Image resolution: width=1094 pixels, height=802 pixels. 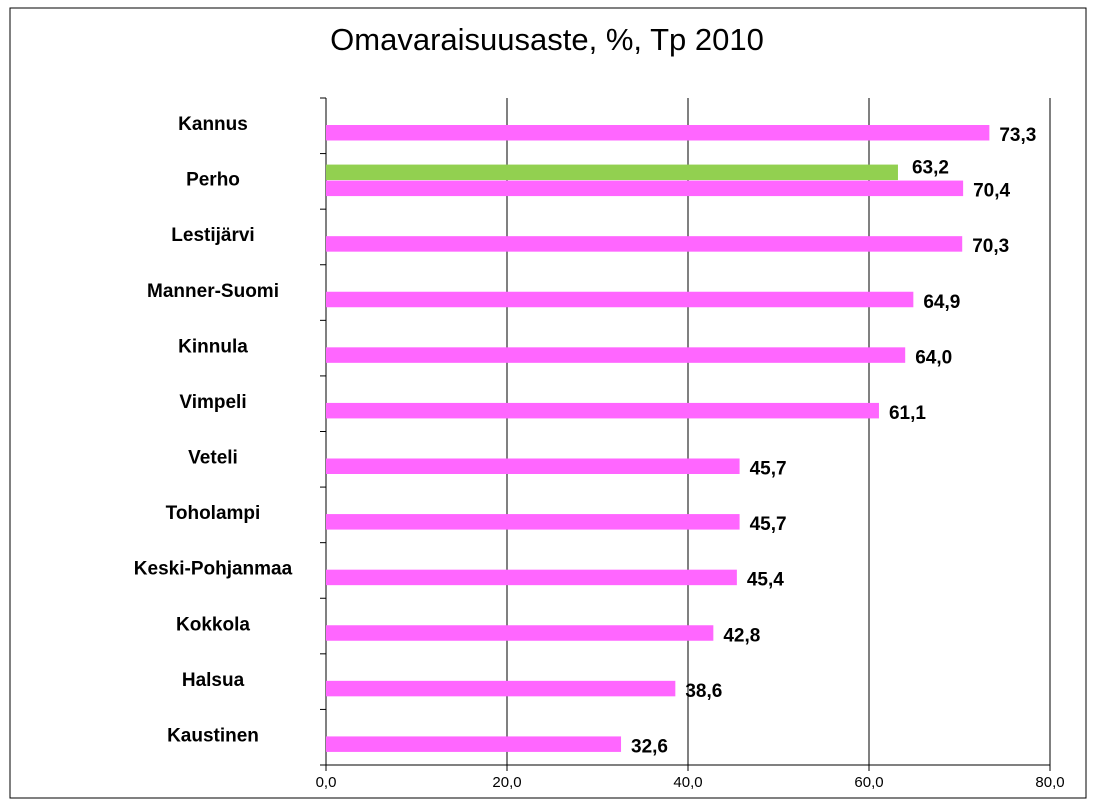 What do you see at coordinates (930, 168) in the screenshot?
I see `data-label: 63,2` at bounding box center [930, 168].